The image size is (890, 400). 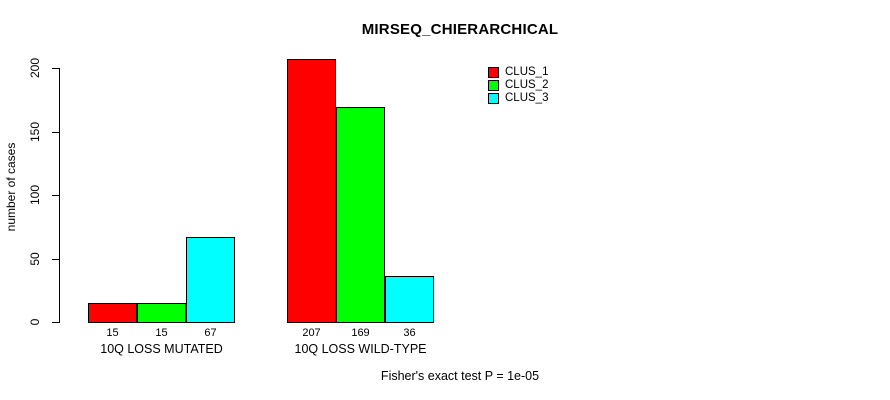 I want to click on footer-note: Fisher's exact test P = 1e-05, so click(x=460, y=376).